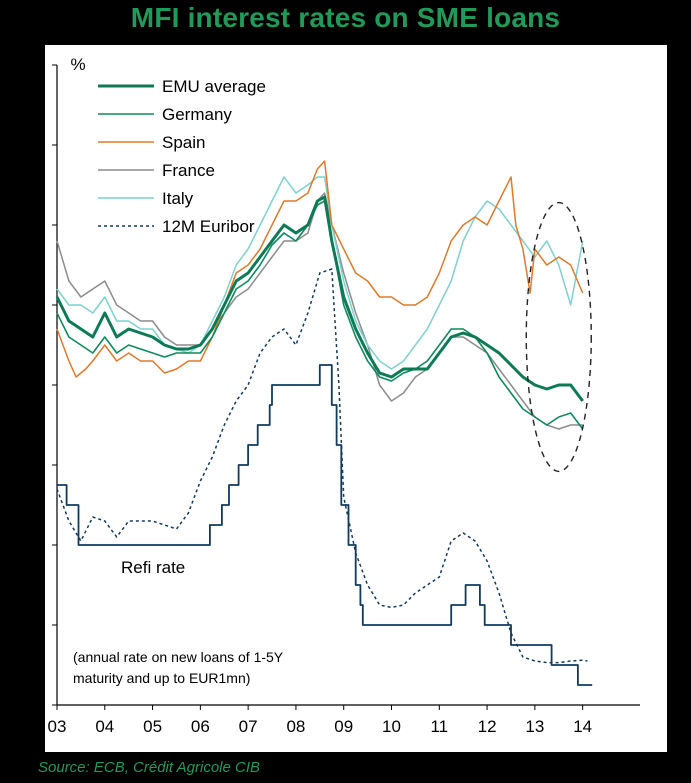 The image size is (691, 783). I want to click on y-tick-label: 7.0, so click(32, 145).